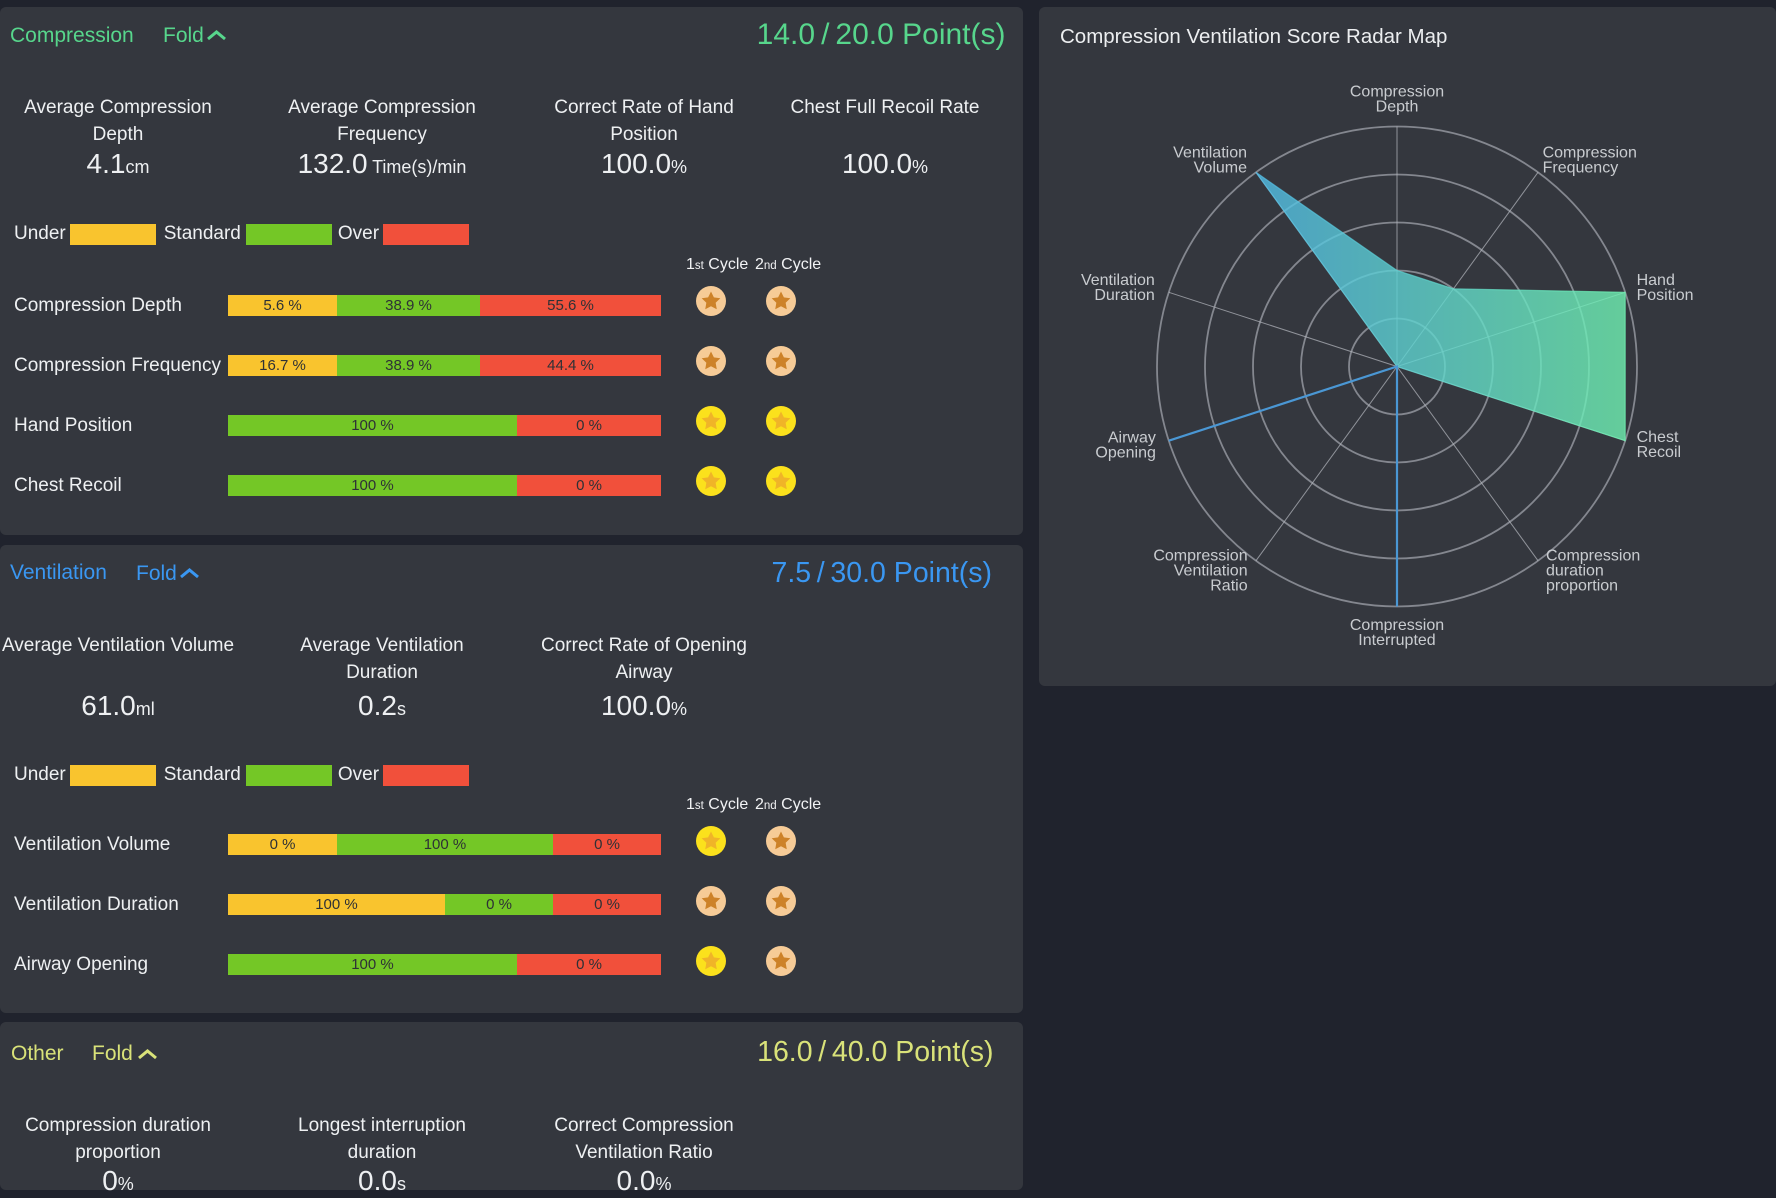  Describe the element at coordinates (1575, 571) in the screenshot. I see `svg-text: duration` at that location.